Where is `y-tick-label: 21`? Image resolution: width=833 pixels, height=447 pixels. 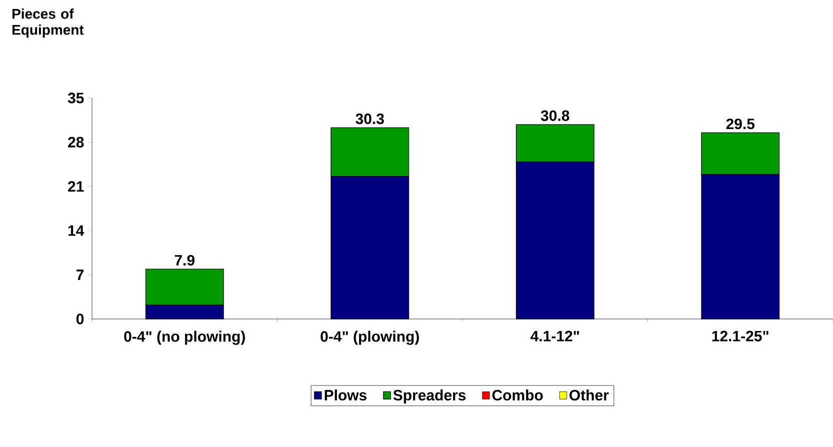 y-tick-label: 21 is located at coordinates (76, 186).